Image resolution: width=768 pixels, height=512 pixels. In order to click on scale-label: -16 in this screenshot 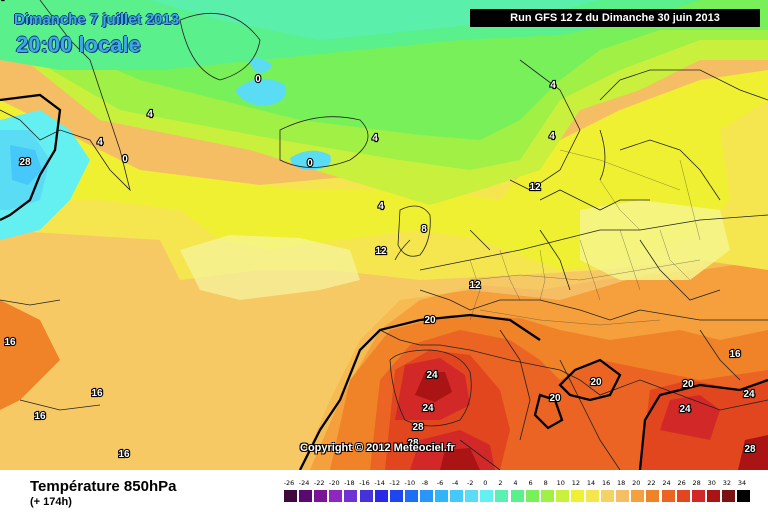, I will do `click(364, 483)`.